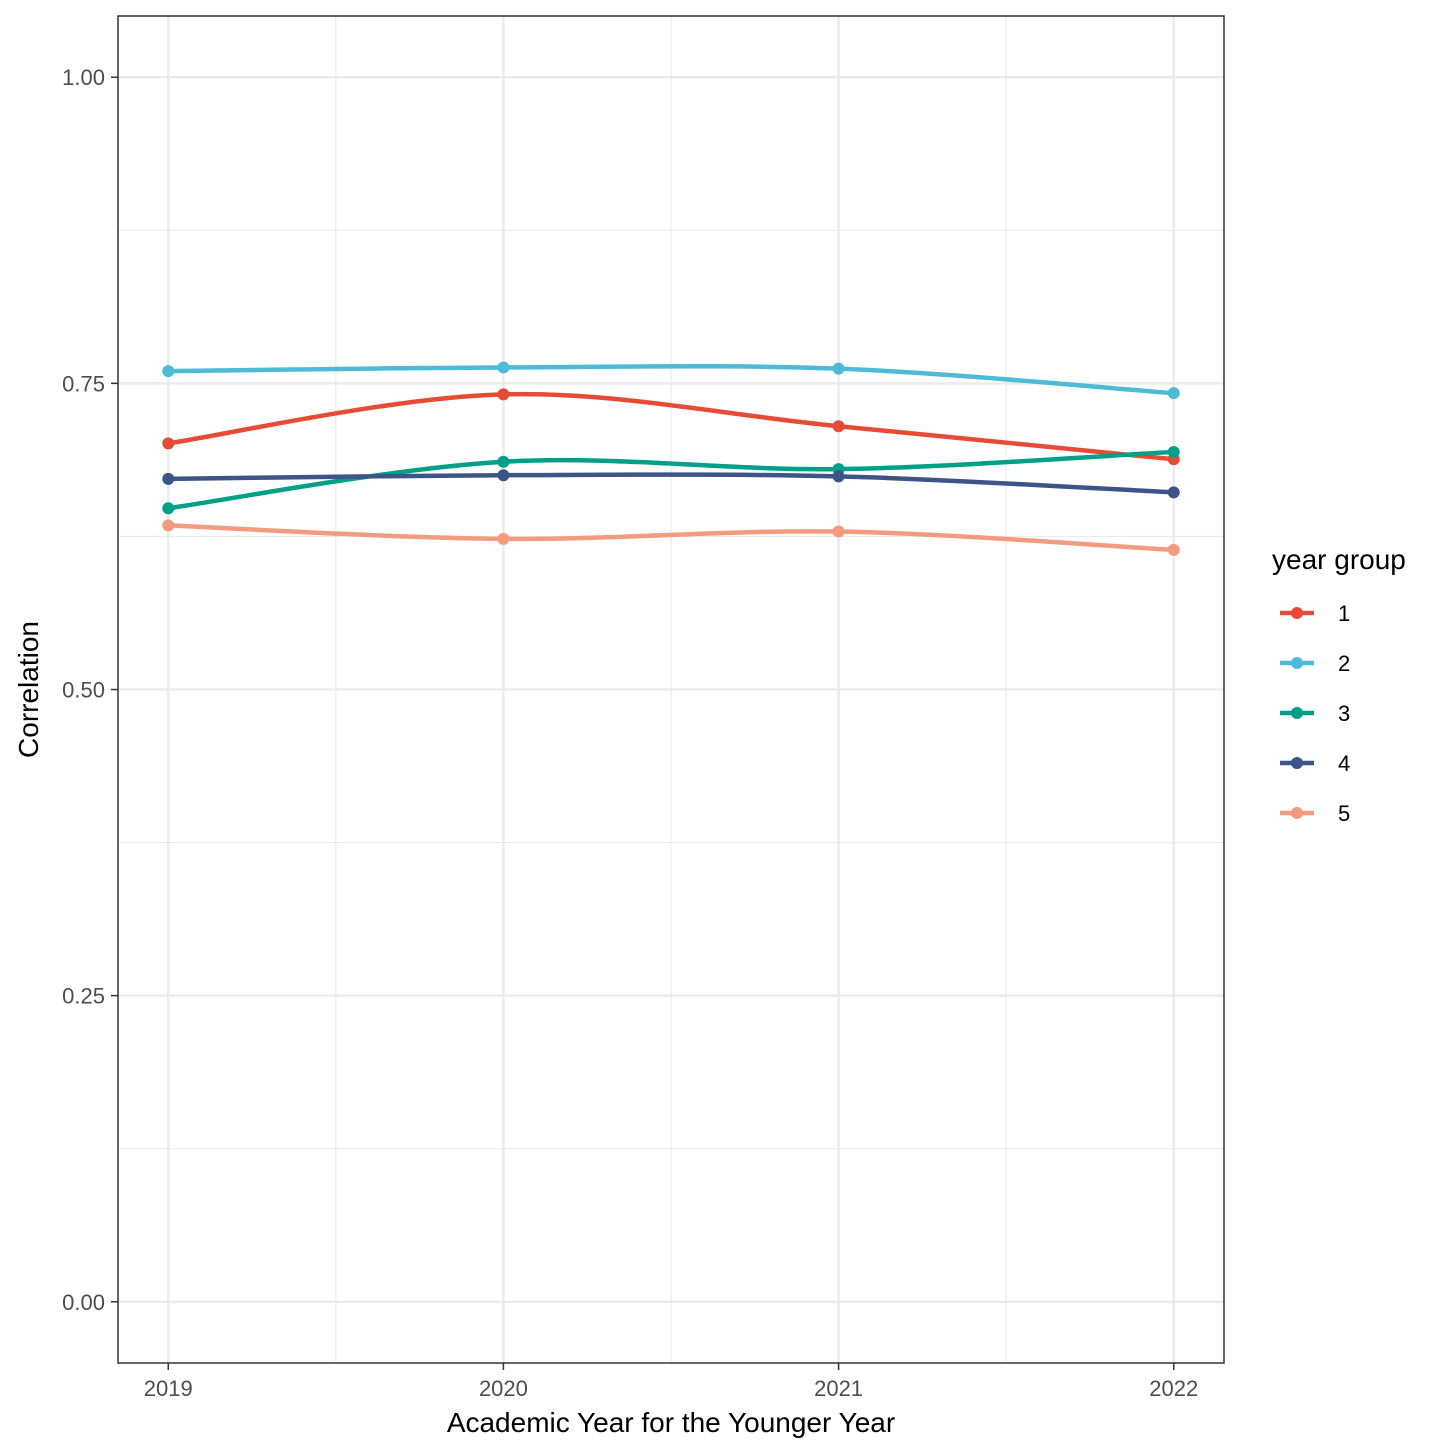  Describe the element at coordinates (1339, 559) in the screenshot. I see `legend-title: year group` at that location.